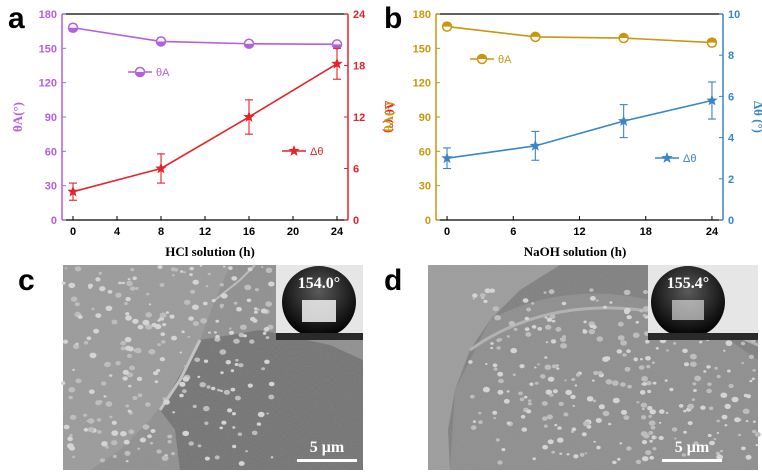 This screenshot has width=762, height=473. I want to click on x-tick-label: 16, so click(249, 232).